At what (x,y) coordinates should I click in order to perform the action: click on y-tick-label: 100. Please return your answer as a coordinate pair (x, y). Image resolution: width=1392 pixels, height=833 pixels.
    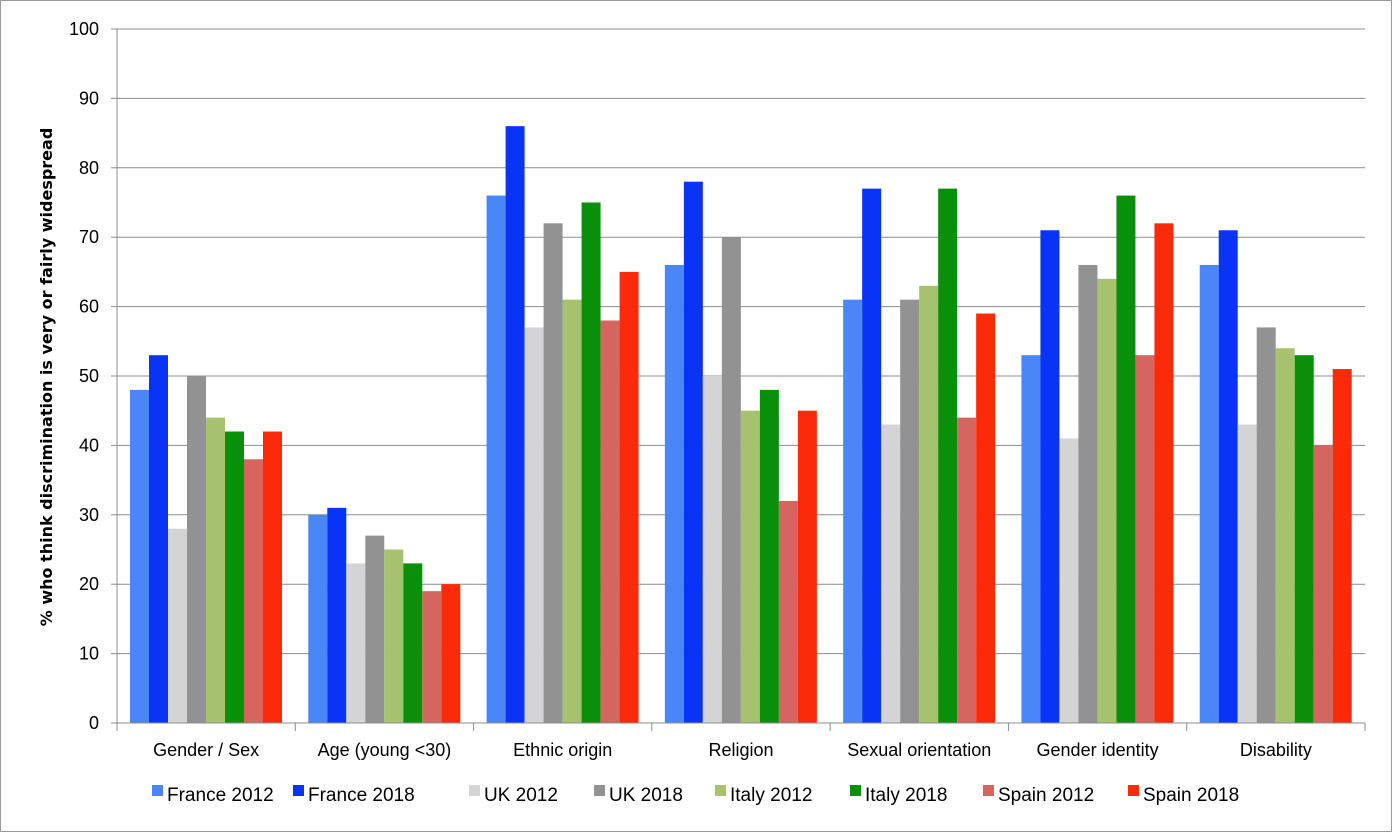
    Looking at the image, I should click on (84, 29).